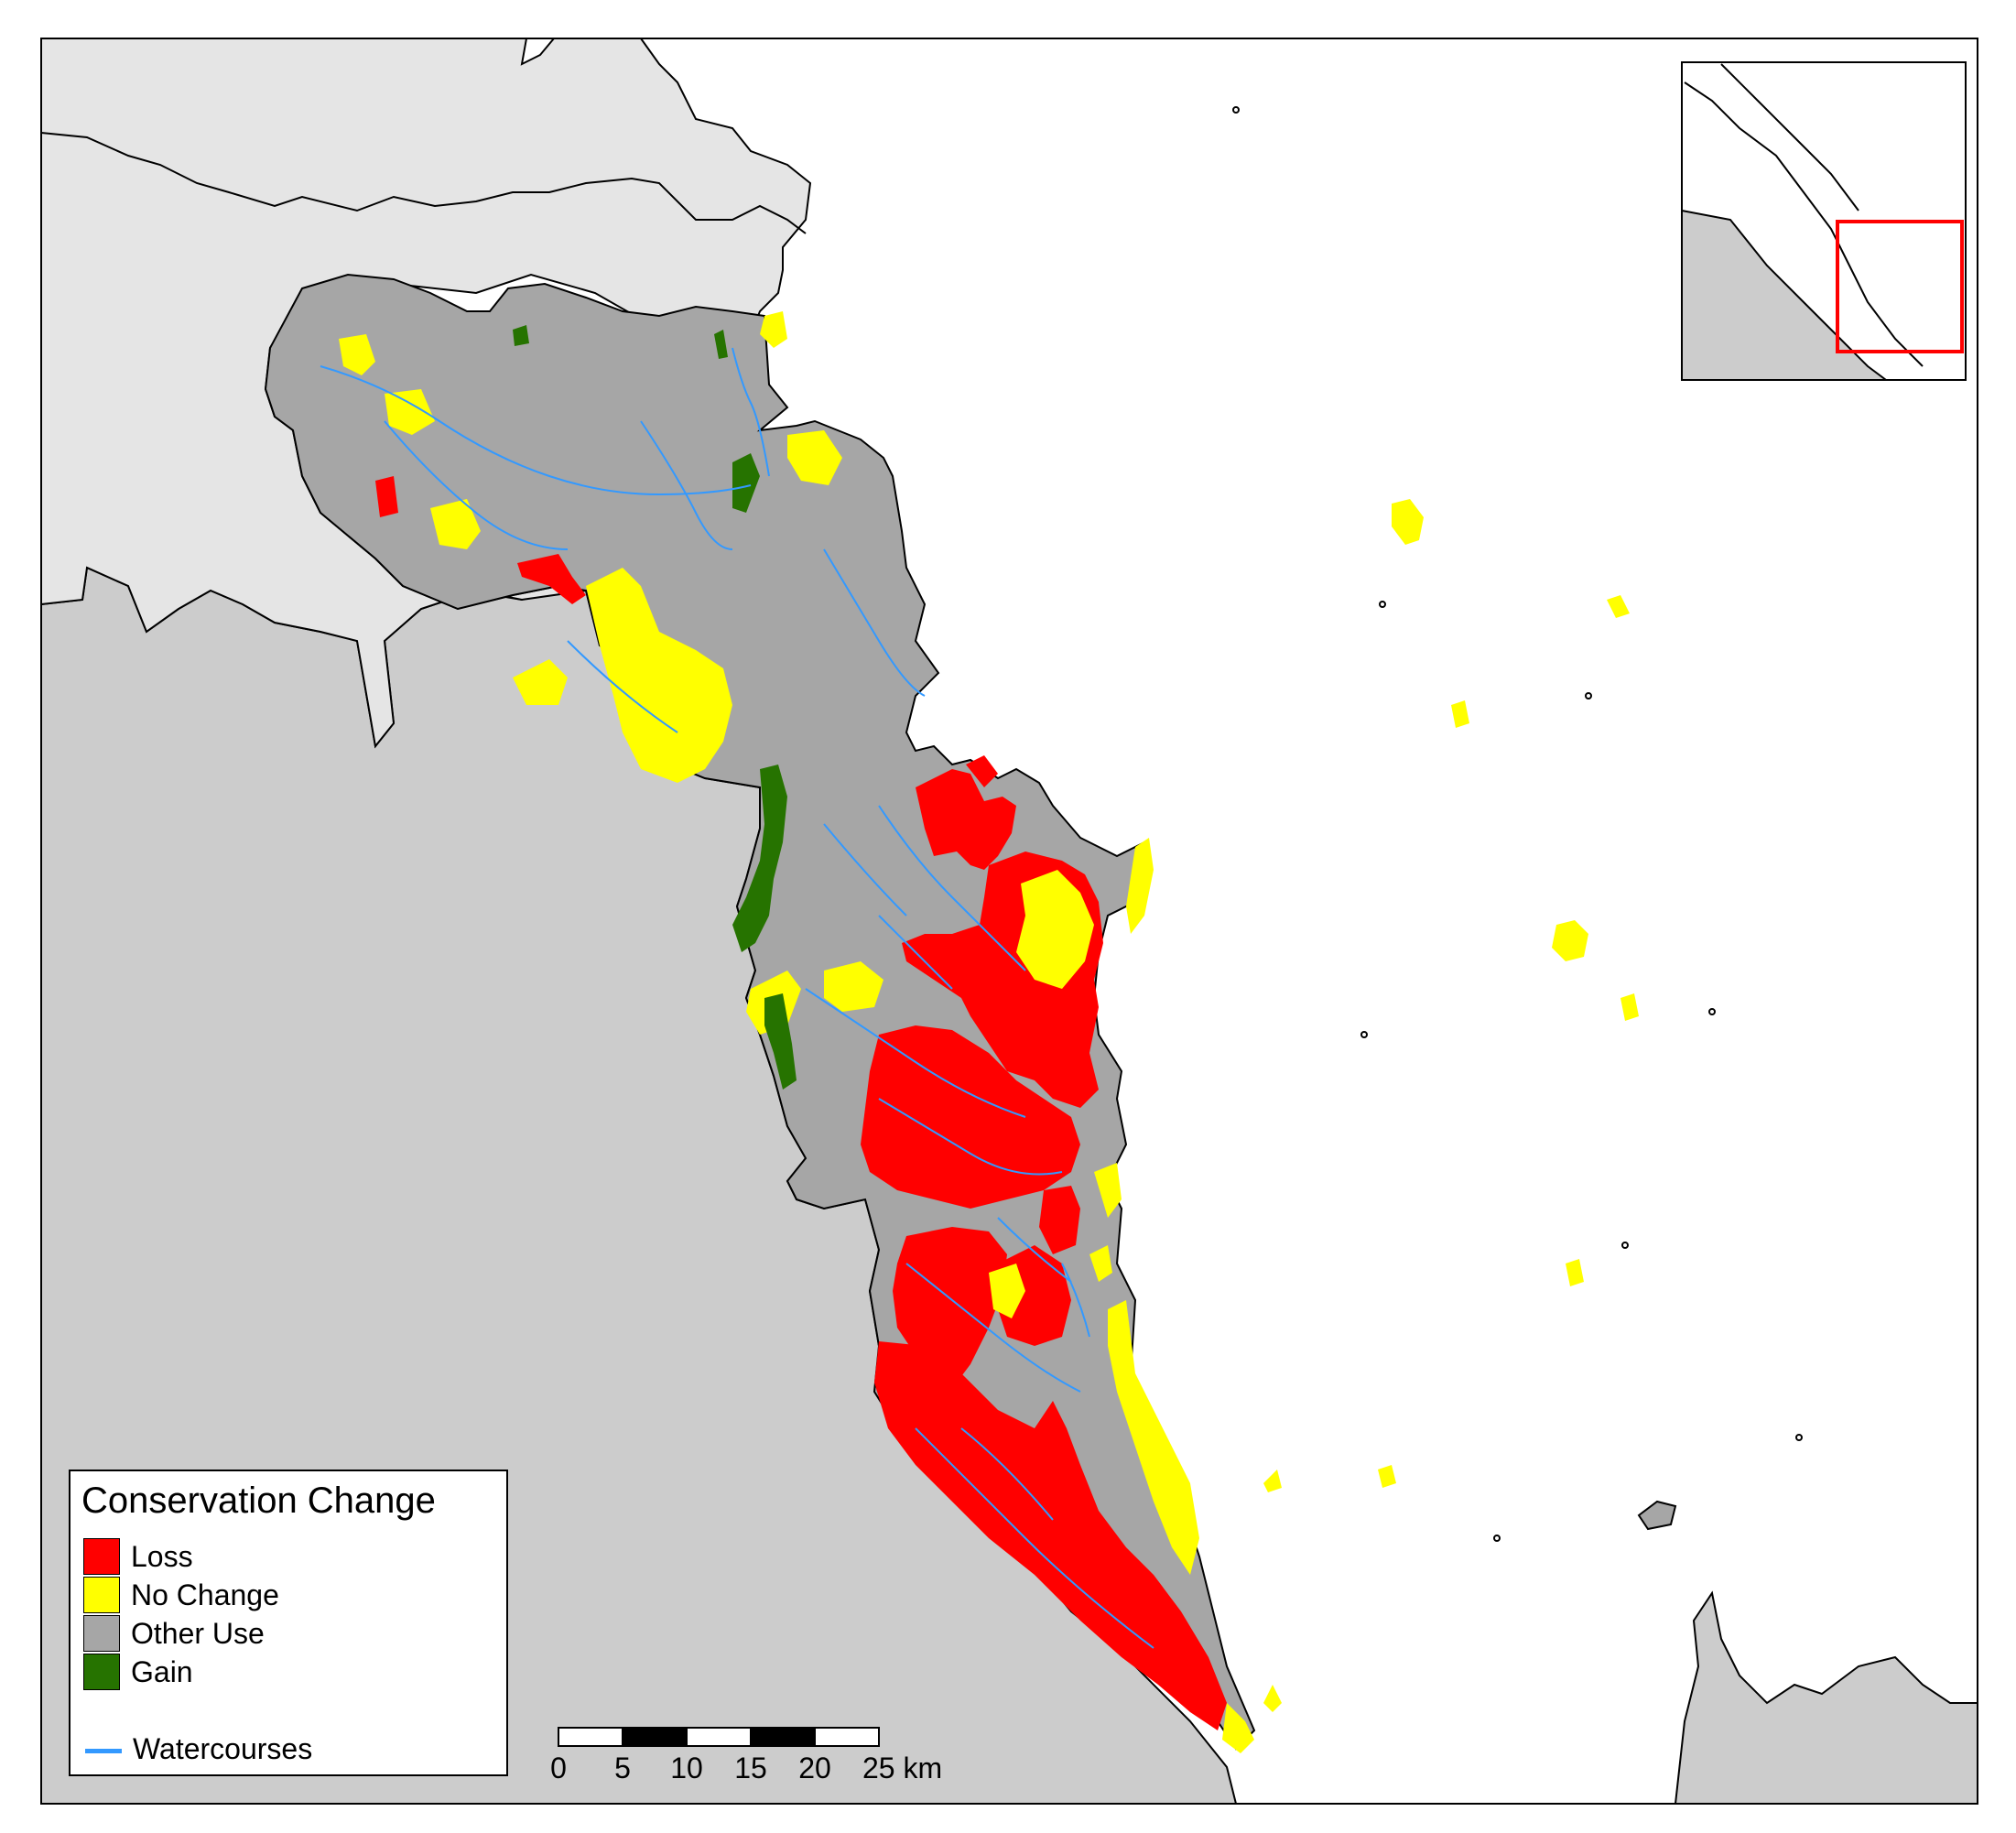  Describe the element at coordinates (101, 1633) in the screenshot. I see `swatch-other-use` at that location.